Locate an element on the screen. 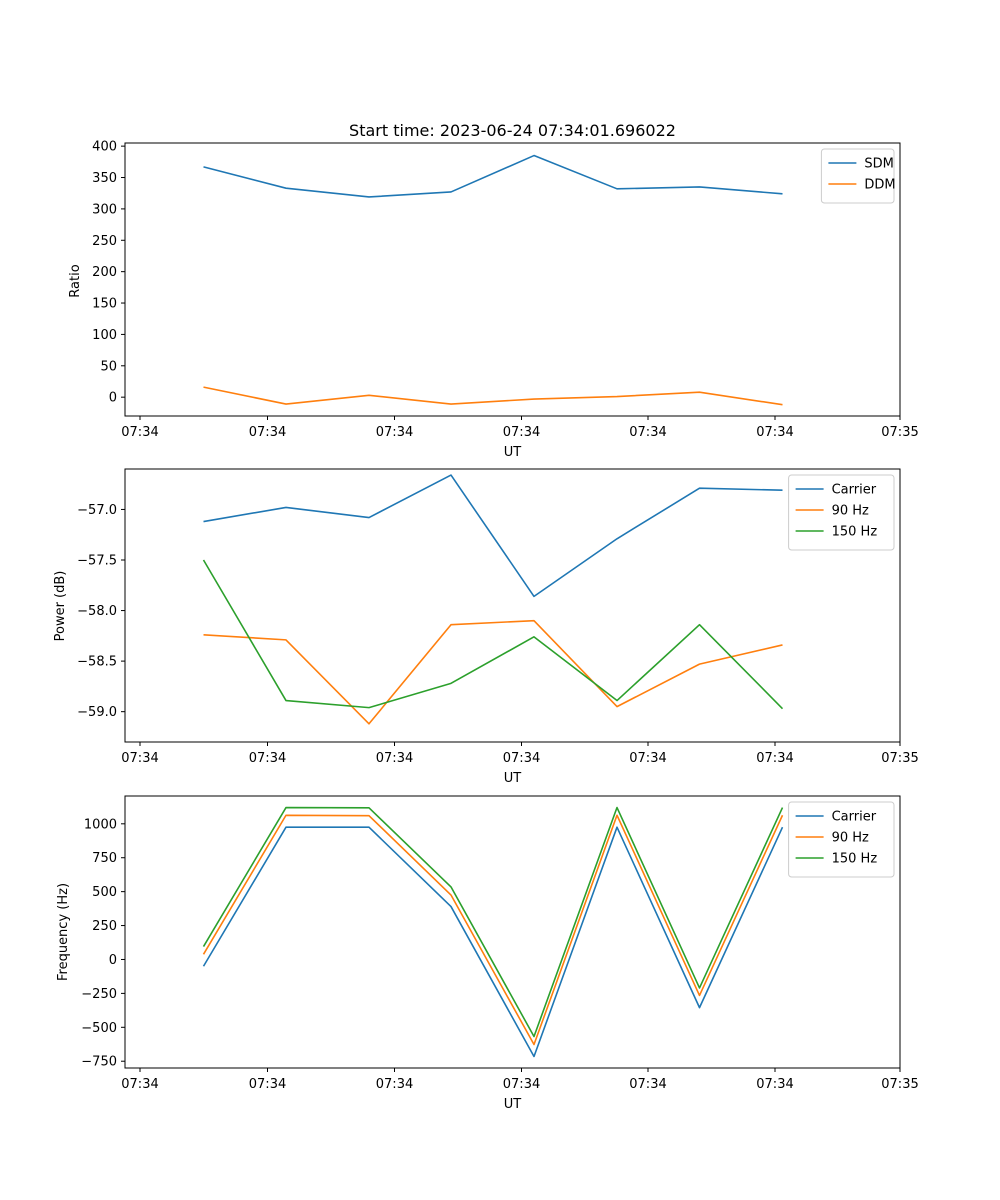 This screenshot has height=1200, width=1000. y-tick-label: 1000 is located at coordinates (100, 824).